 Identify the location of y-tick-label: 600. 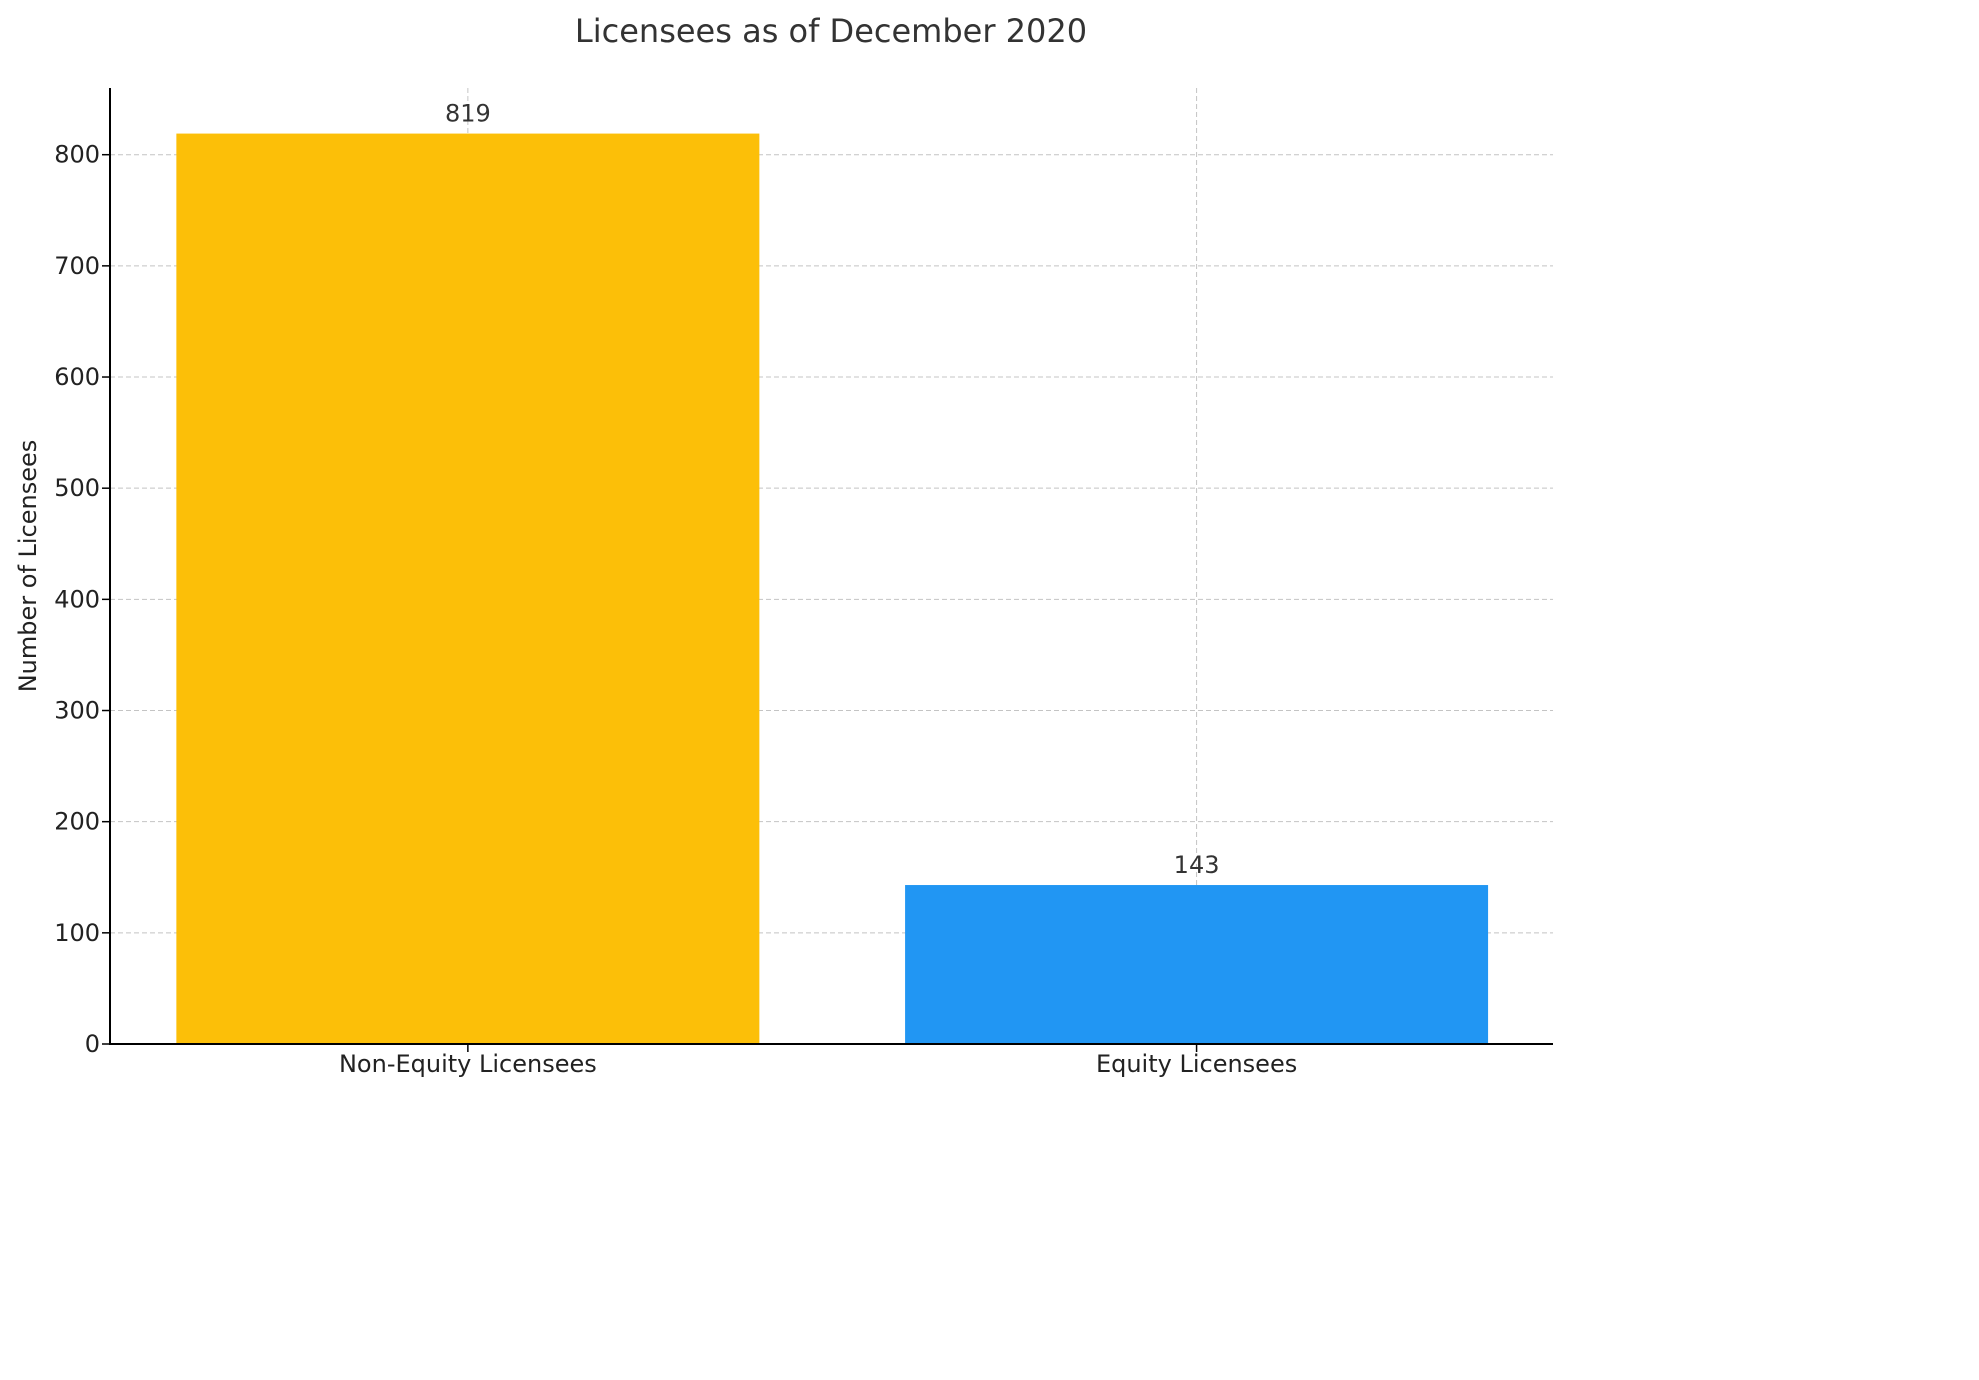
(77, 377).